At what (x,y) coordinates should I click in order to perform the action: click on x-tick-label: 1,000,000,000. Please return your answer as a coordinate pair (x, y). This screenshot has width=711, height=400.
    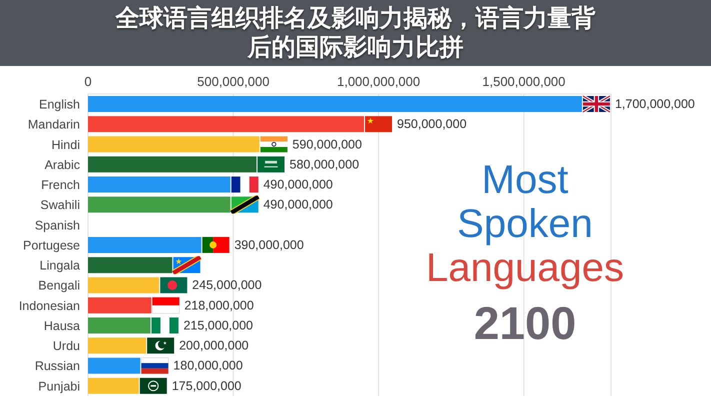
    Looking at the image, I should click on (378, 81).